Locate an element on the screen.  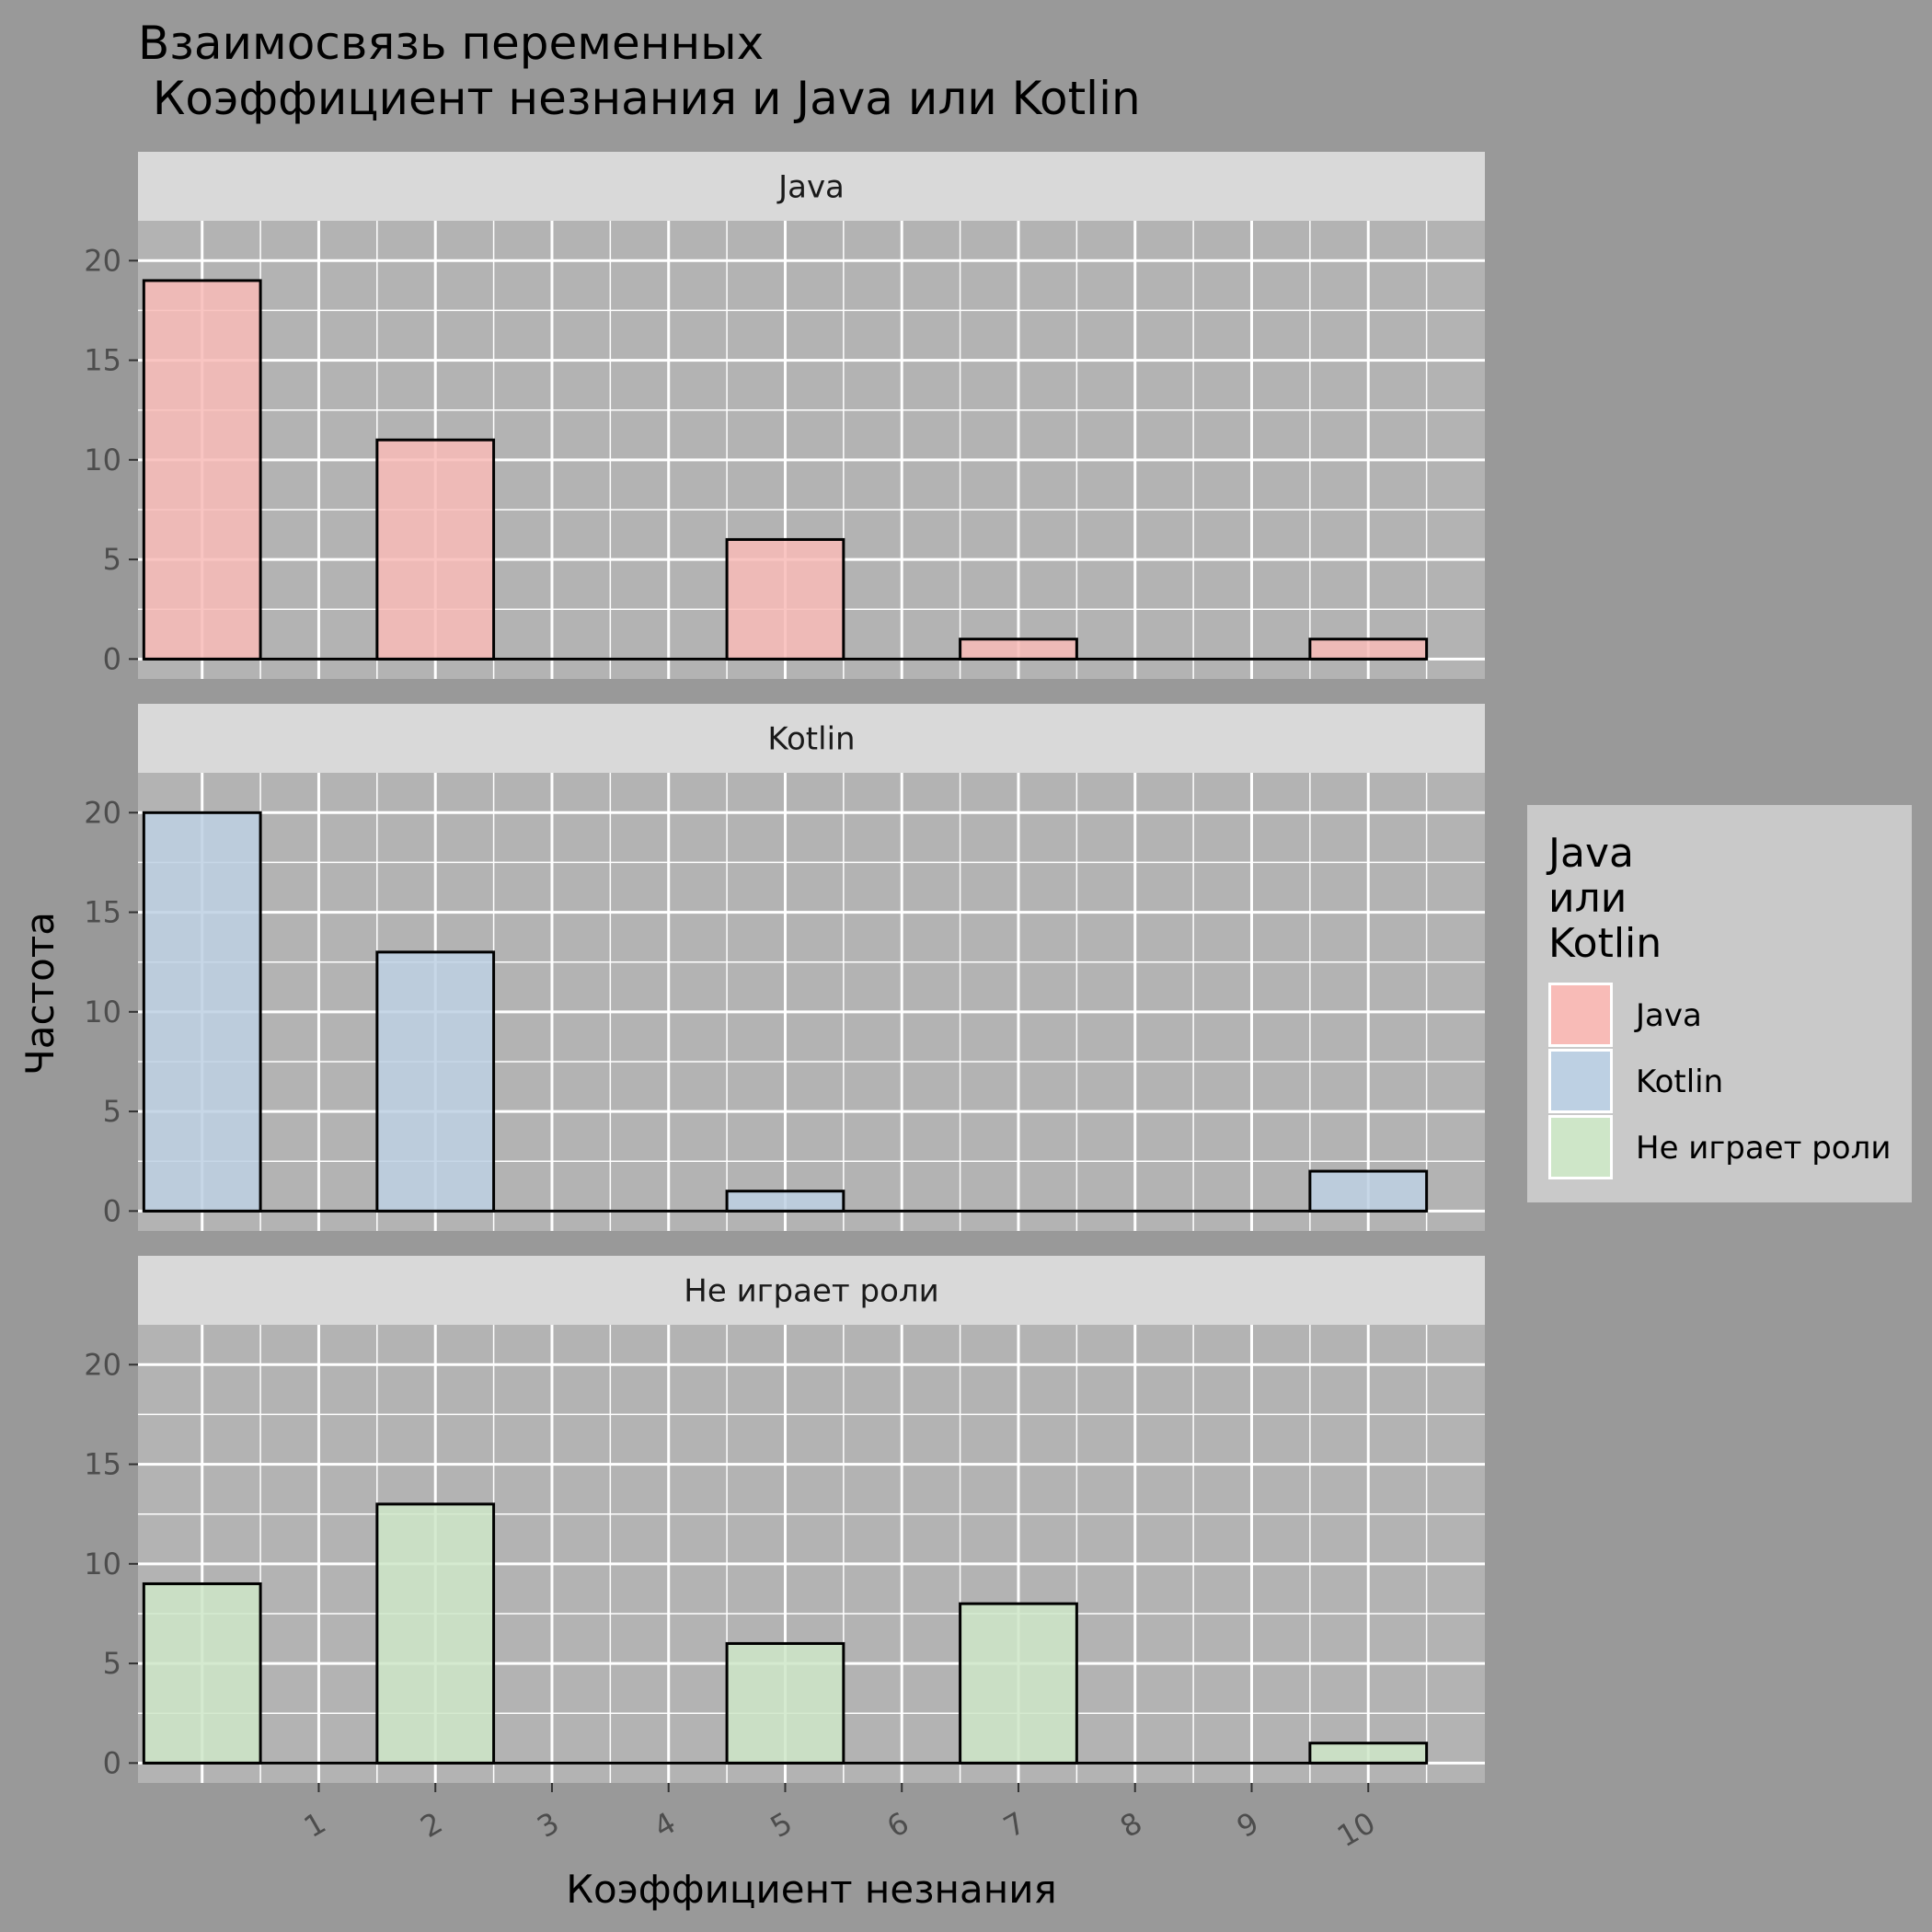
facet-strip-label: Java is located at coordinates (810, 187).